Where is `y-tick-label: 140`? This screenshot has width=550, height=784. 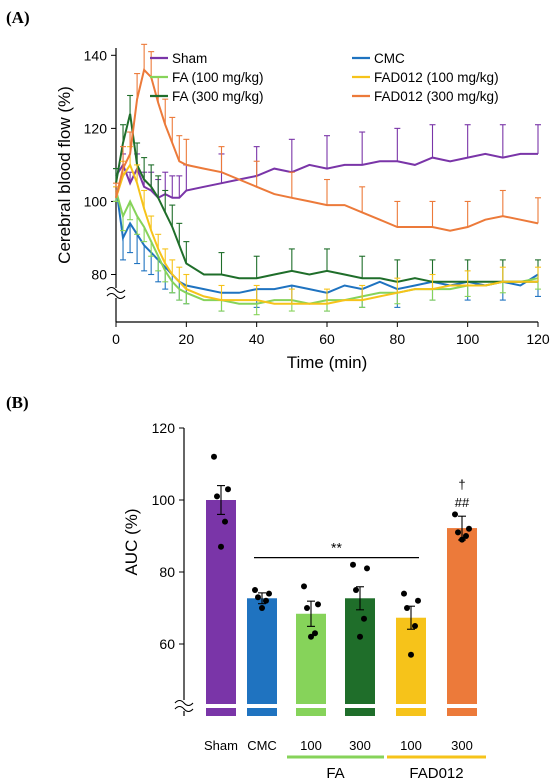
y-tick-label: 140 is located at coordinates (96, 55).